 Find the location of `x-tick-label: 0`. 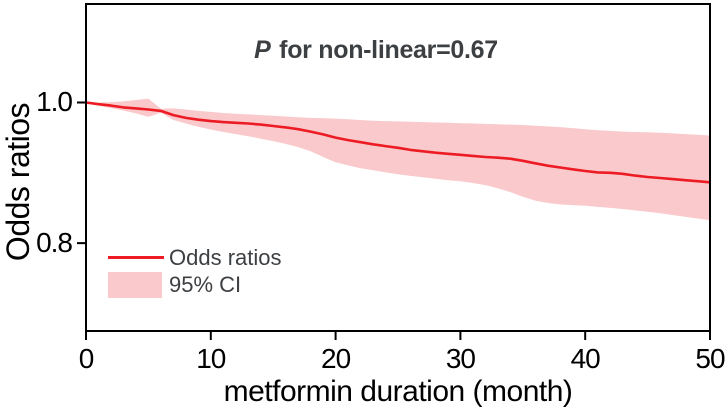

x-tick-label: 0 is located at coordinates (86, 358).